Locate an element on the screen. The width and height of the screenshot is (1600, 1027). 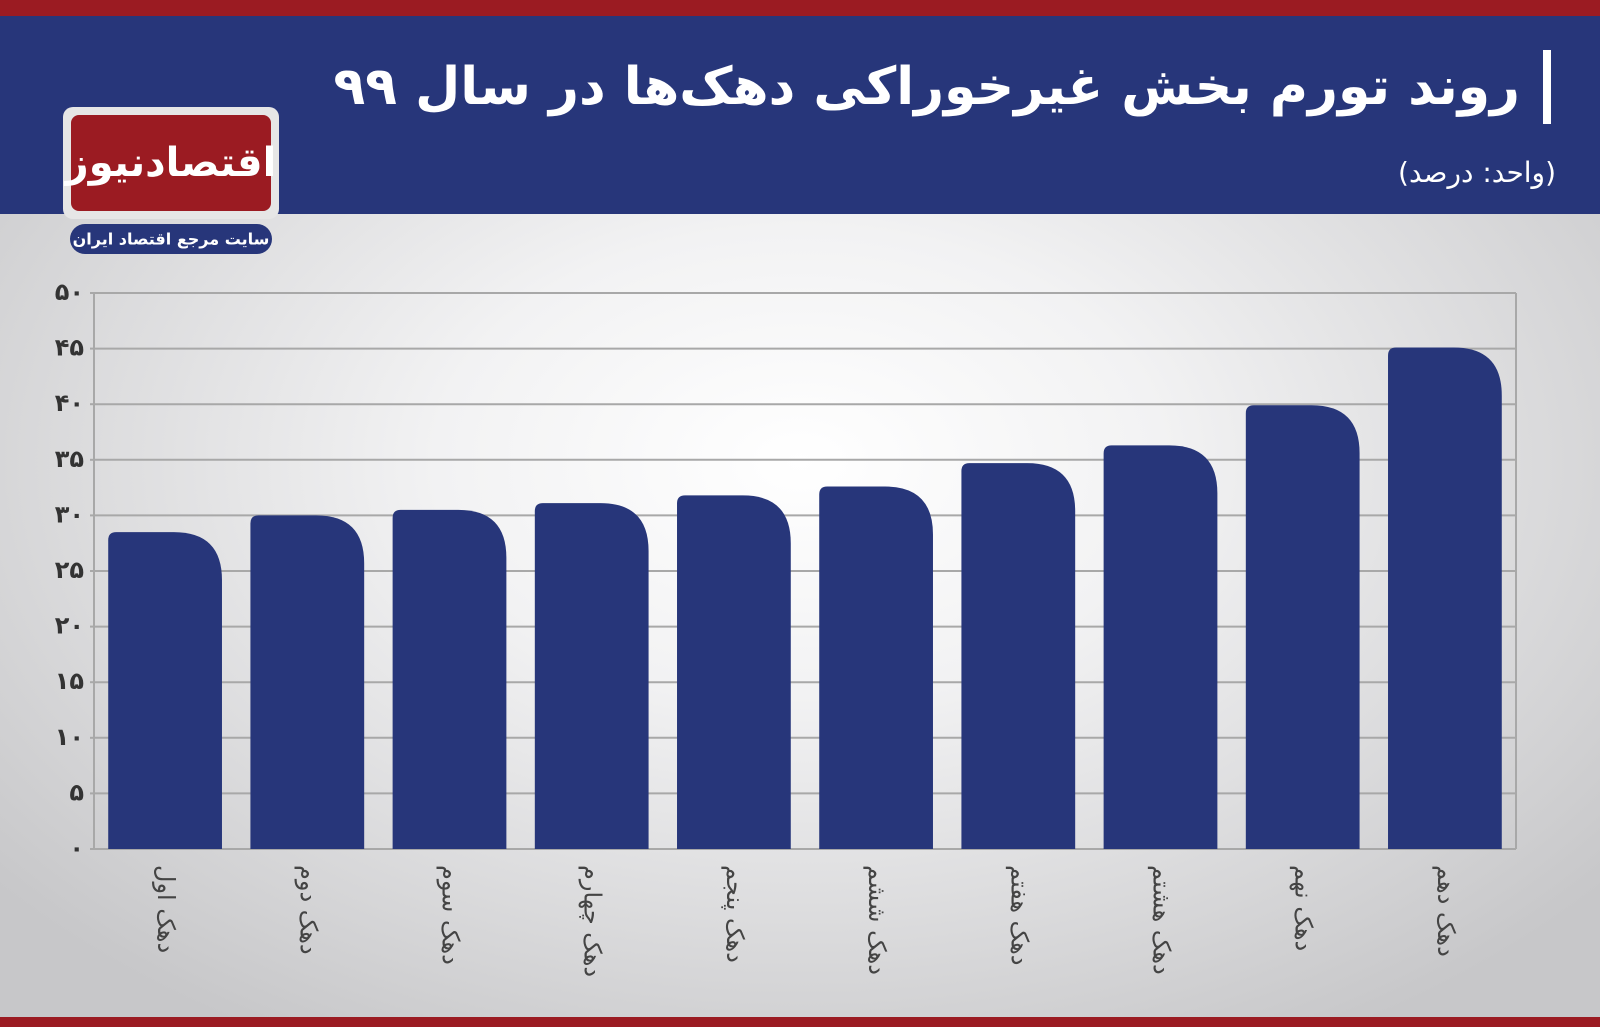
x-tick-label: دهک هشتم is located at coordinates (1162, 920).